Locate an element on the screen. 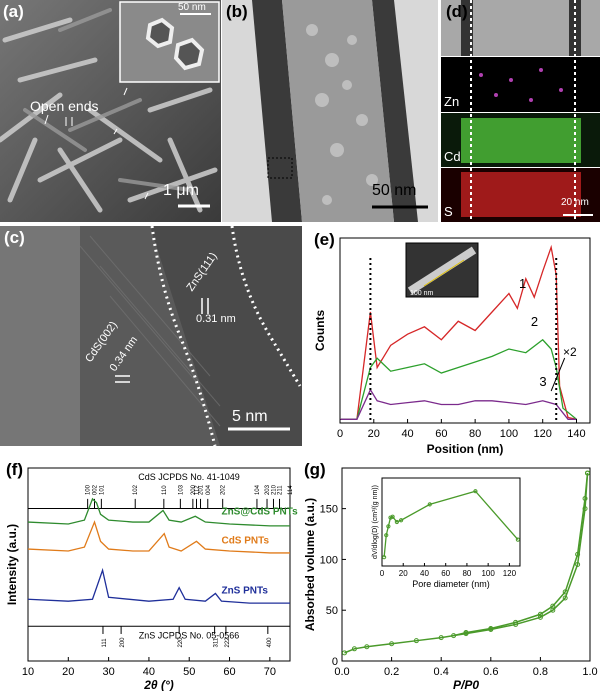 Image resolution: width=600 pixels, height=691 pixels. zns-peak-label: 220 is located at coordinates (181, 642).